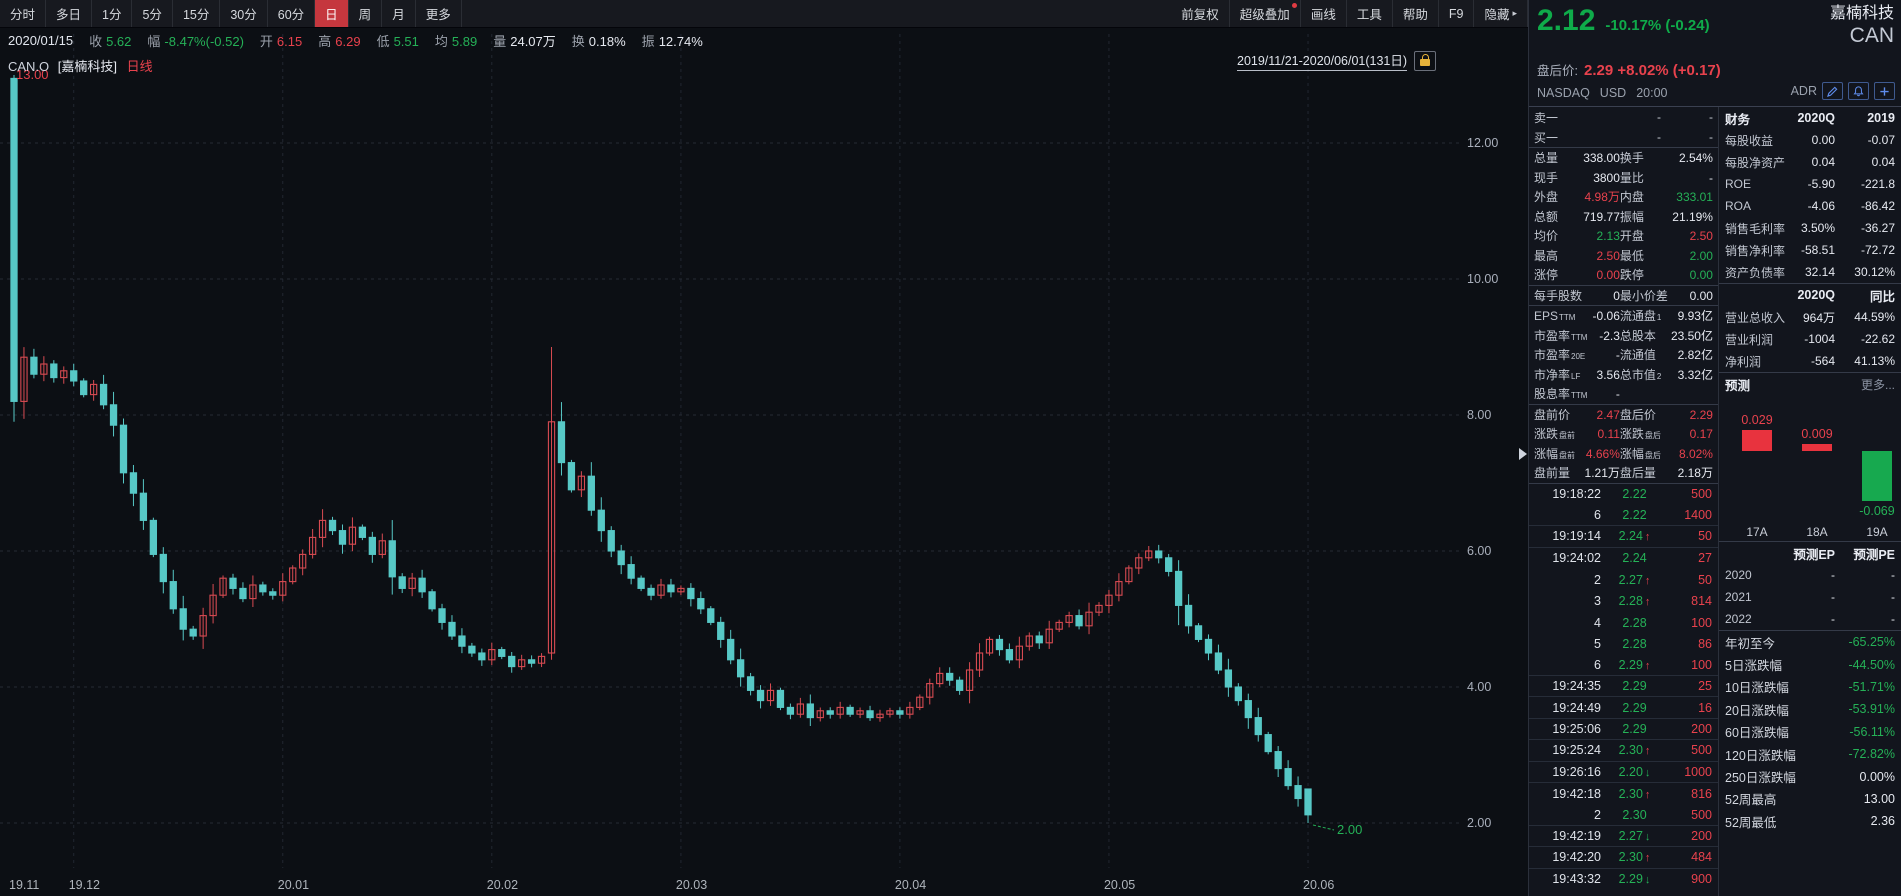 This screenshot has width=1901, height=896. What do you see at coordinates (1608, 374) in the screenshot?
I see `field-value: 3.56` at bounding box center [1608, 374].